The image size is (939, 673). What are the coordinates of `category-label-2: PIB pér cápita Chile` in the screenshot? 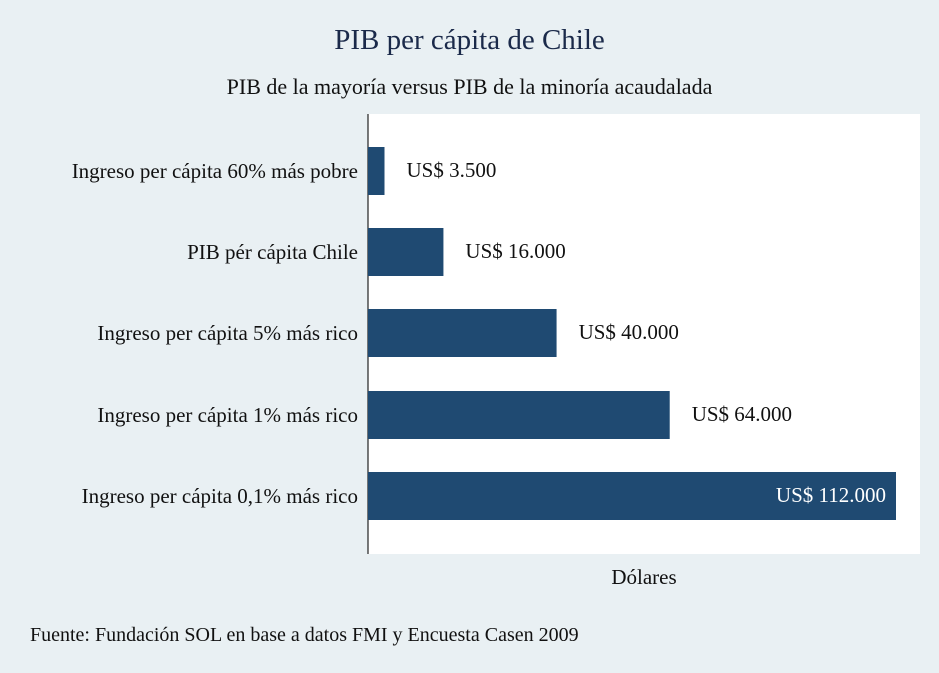 It's located at (272, 252).